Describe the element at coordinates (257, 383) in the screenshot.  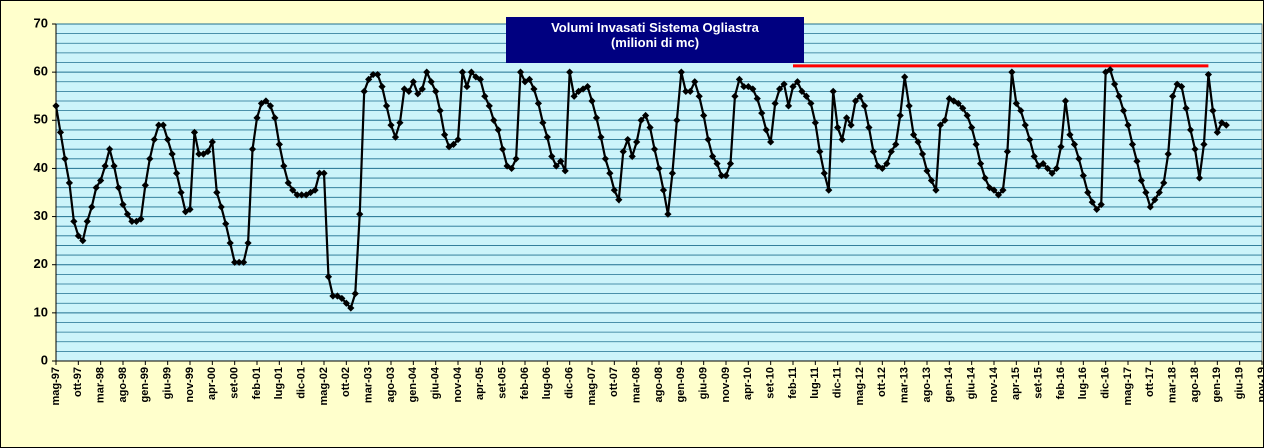
I see `x-tick-label: feb-01` at that location.